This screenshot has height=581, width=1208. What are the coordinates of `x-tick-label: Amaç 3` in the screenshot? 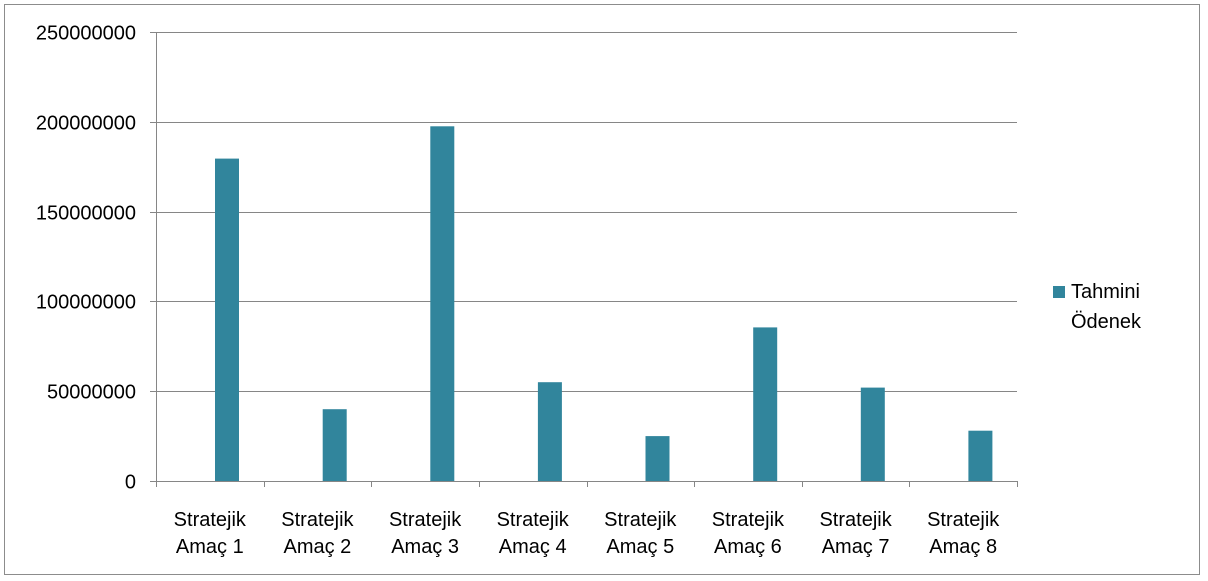 It's located at (425, 547).